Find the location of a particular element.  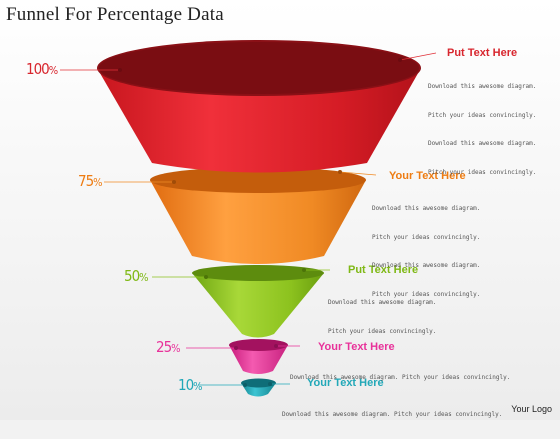

percent-label-10: 10% is located at coordinates (190, 385).